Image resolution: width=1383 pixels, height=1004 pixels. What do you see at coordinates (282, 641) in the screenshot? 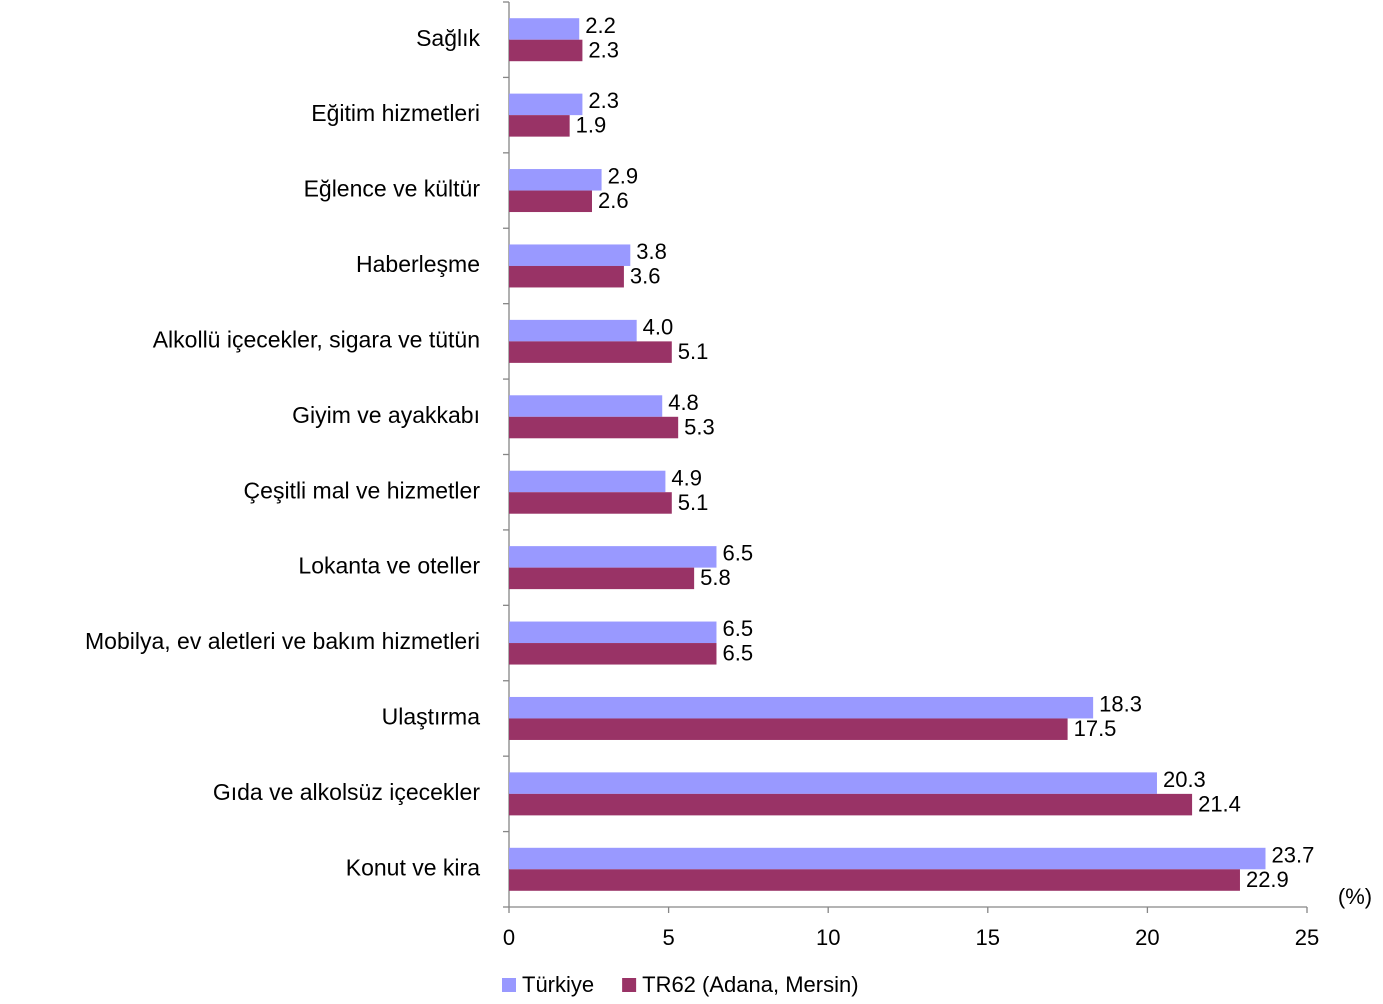
I see `category-label: Mobilya, ev aletleri ve bakım hizmetleri` at bounding box center [282, 641].